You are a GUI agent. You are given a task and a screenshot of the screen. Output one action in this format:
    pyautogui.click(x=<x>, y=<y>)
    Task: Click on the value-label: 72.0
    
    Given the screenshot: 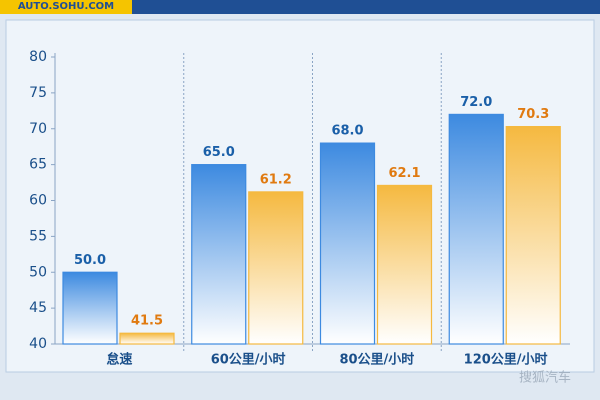 What is the action you would take?
    pyautogui.click(x=476, y=102)
    